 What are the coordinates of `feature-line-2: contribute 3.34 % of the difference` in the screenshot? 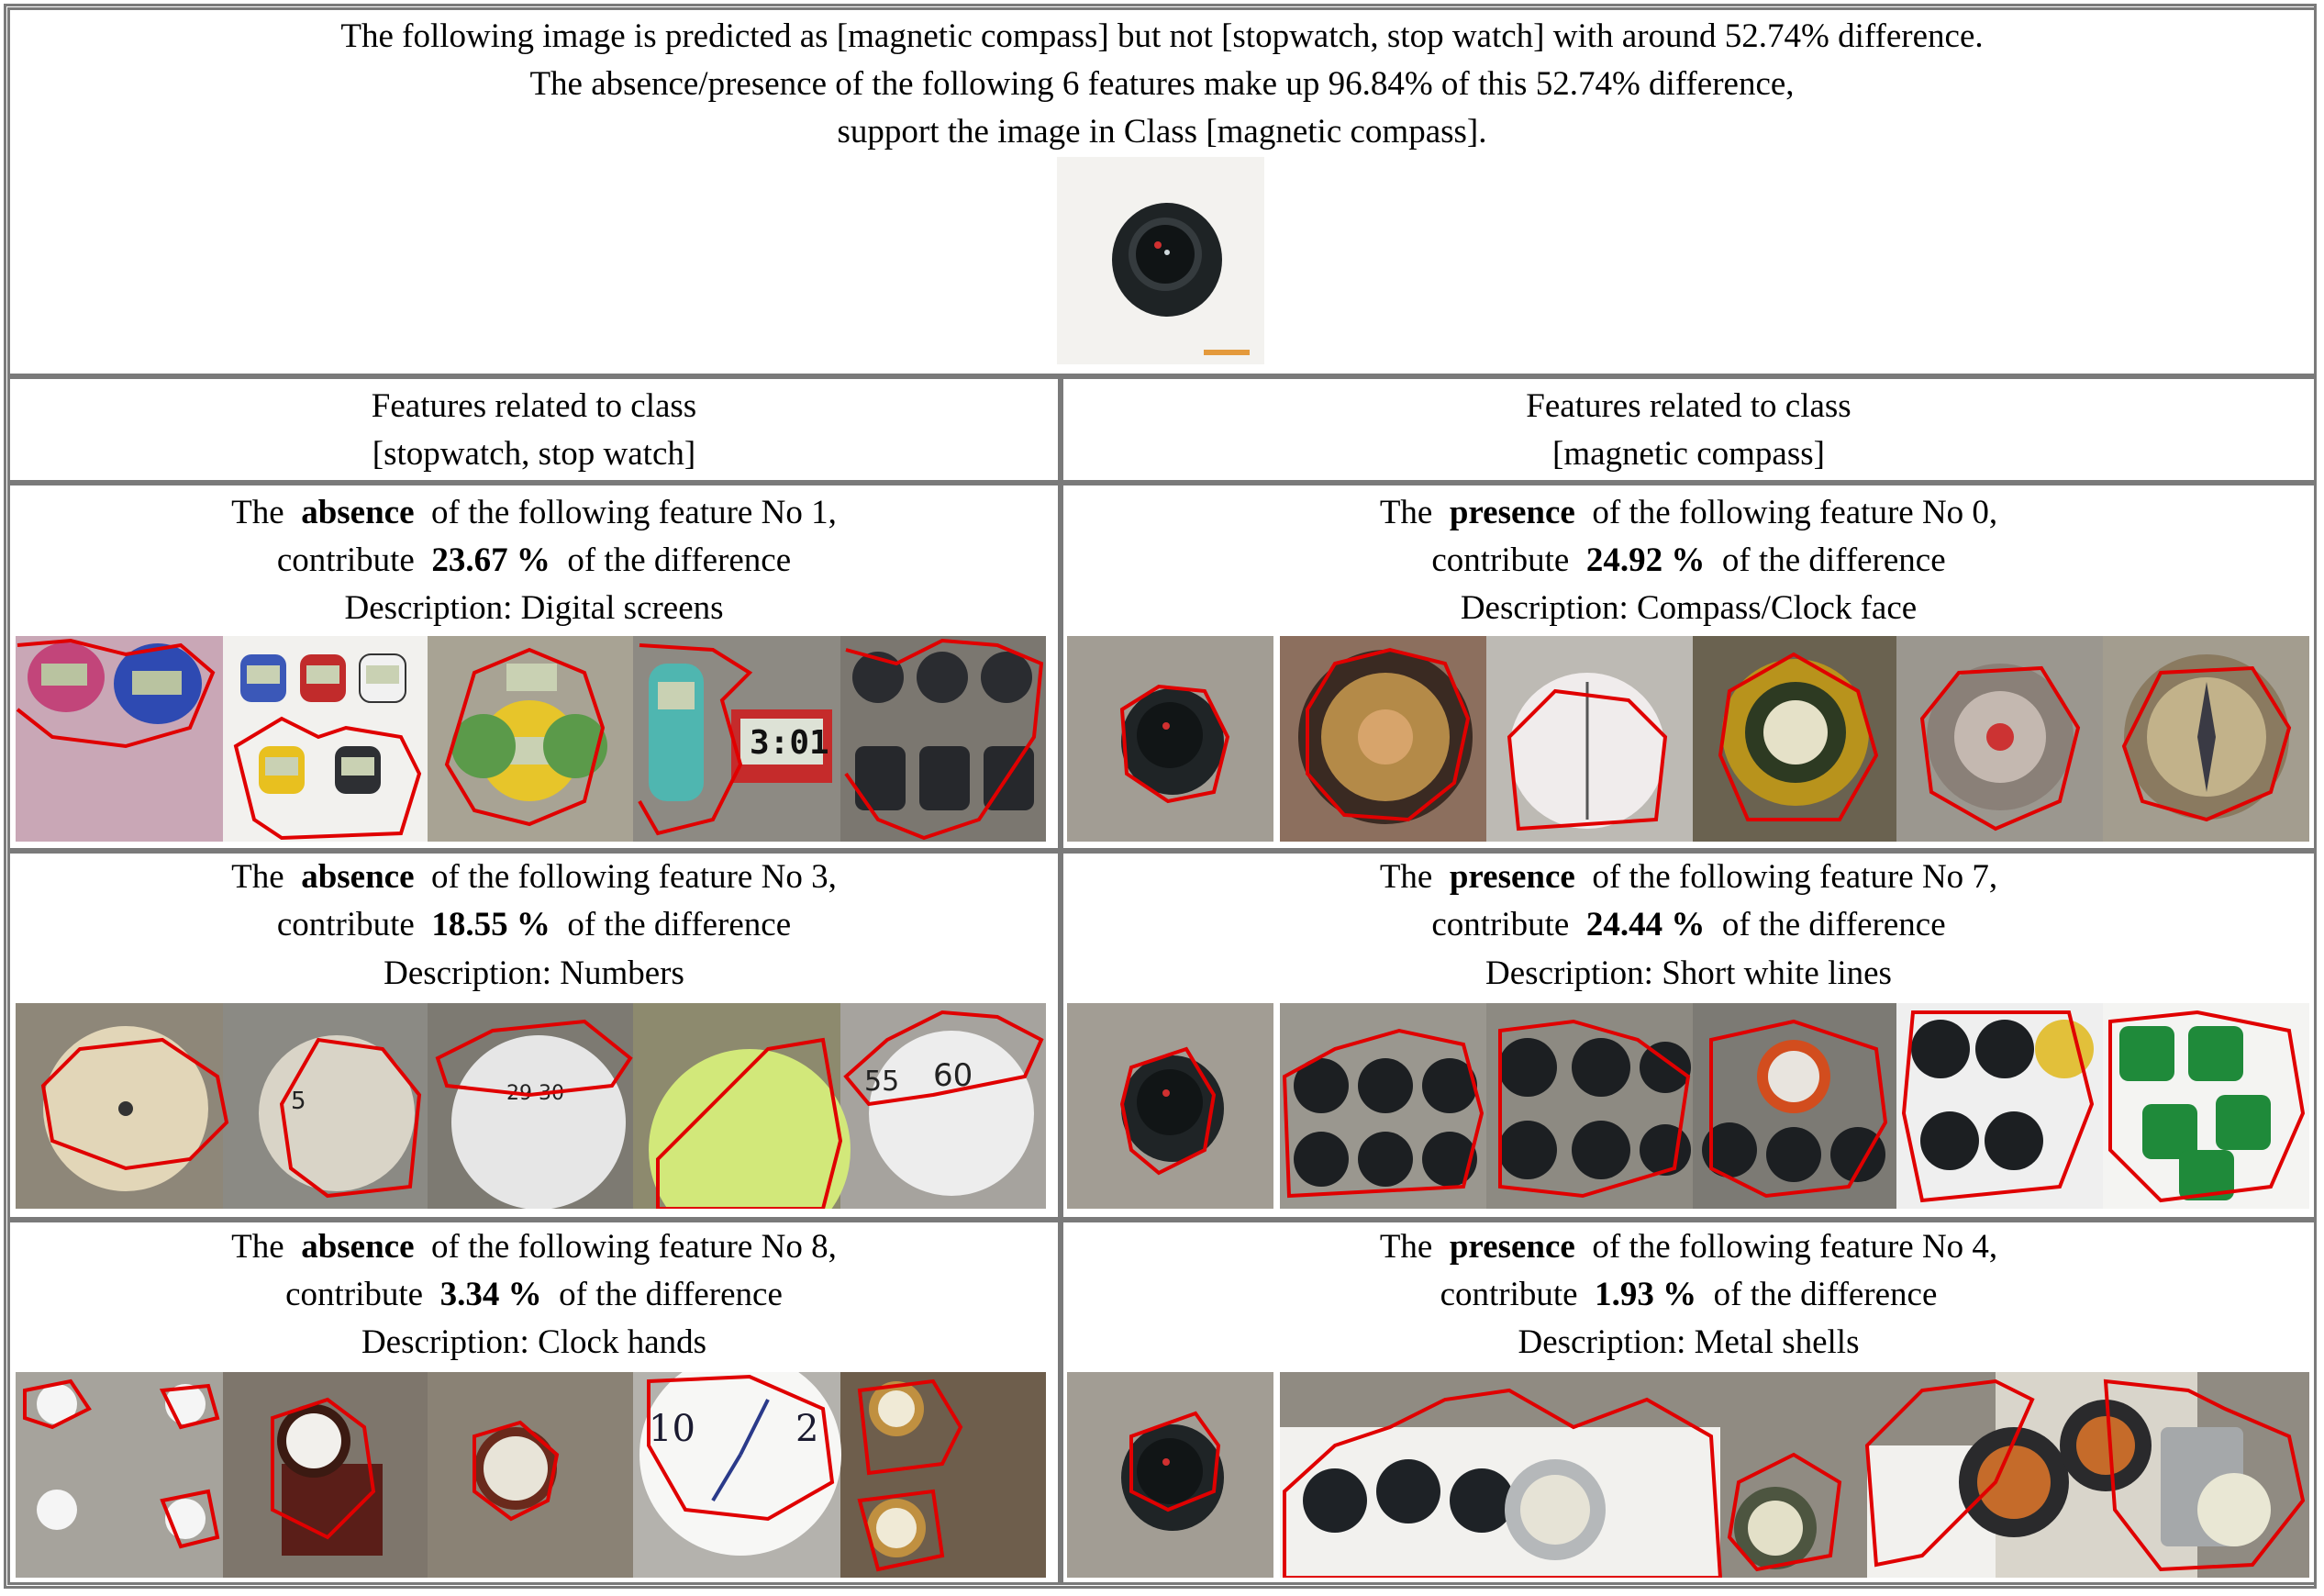 It's located at (534, 1294).